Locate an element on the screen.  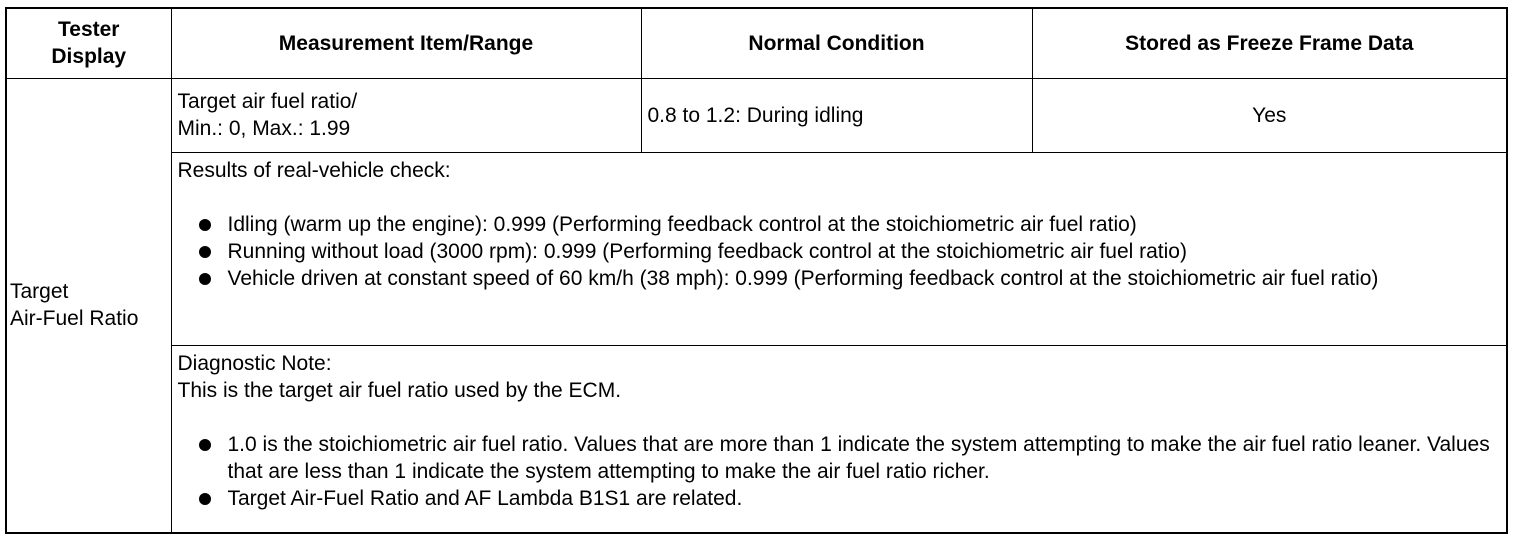
header-tester-display: Tester Display is located at coordinates (88, 43).